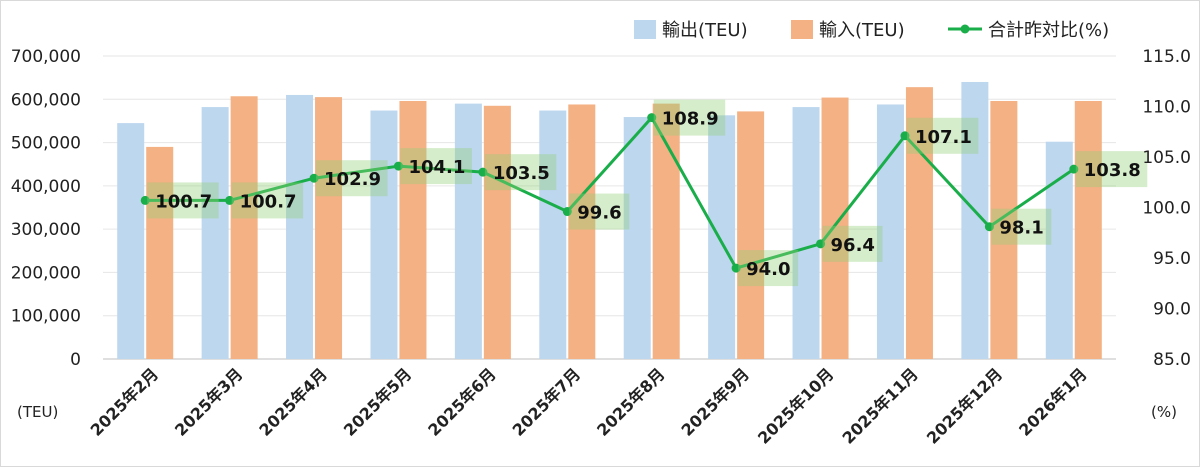 This screenshot has height=467, width=1200. What do you see at coordinates (546, 401) in the screenshot?
I see `x-tick-label: 2025年7月` at bounding box center [546, 401].